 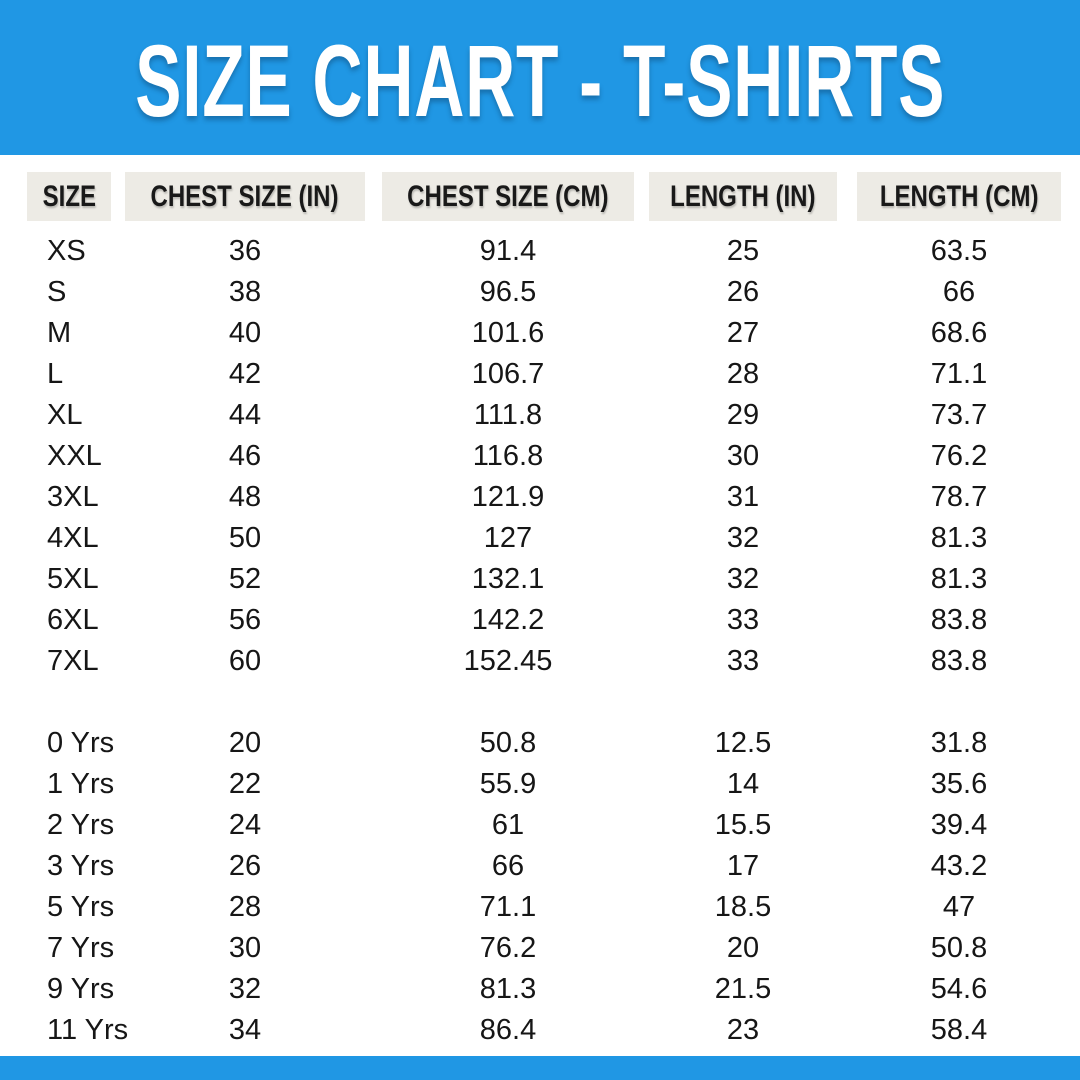 I want to click on cell-size: XS, so click(x=66, y=251).